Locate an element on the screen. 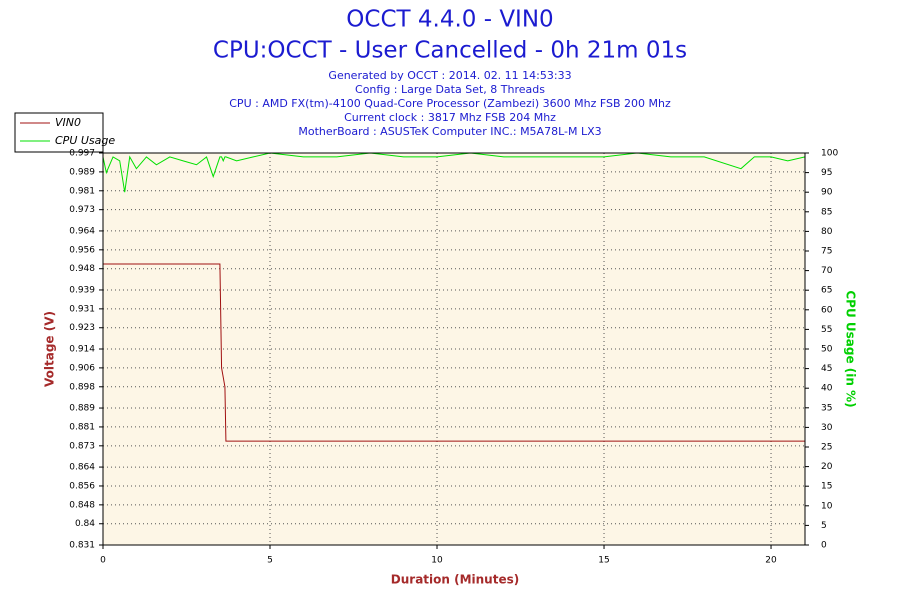  x-tick-label: 5 is located at coordinates (270, 561).